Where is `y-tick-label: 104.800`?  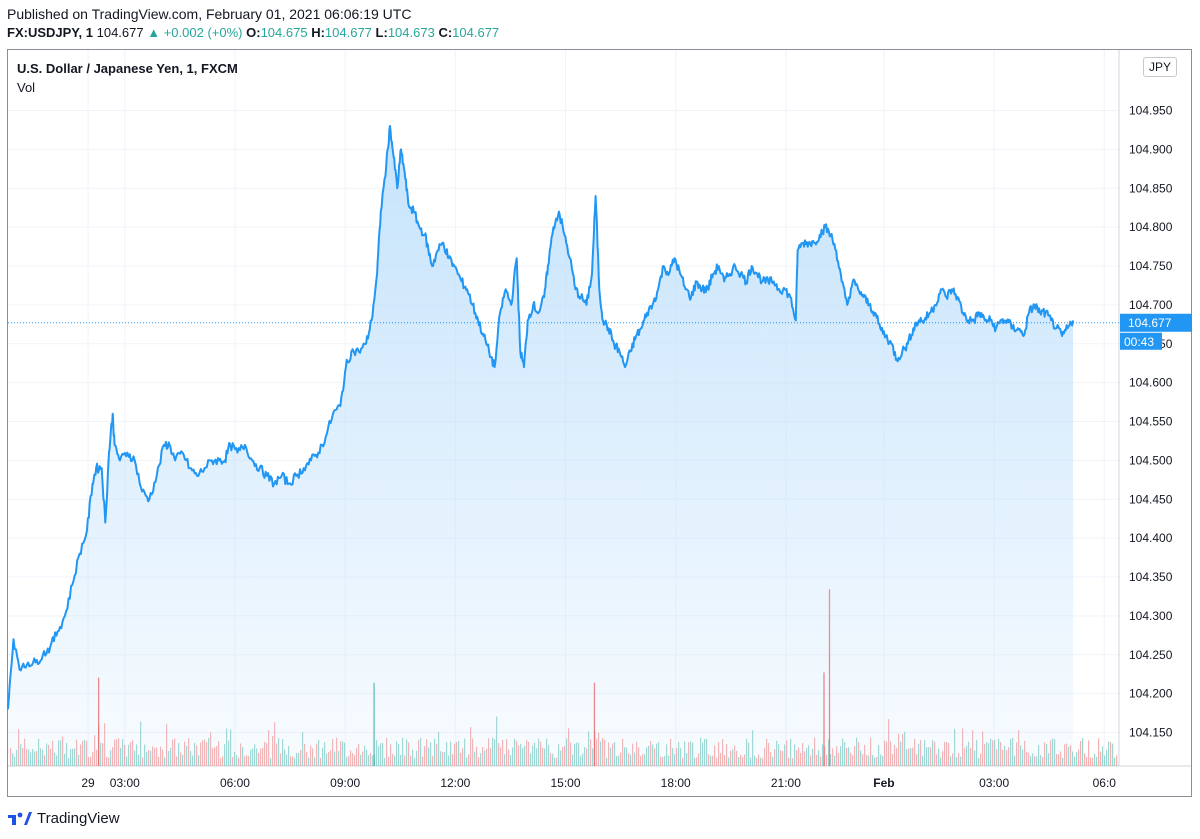 y-tick-label: 104.800 is located at coordinates (1151, 227).